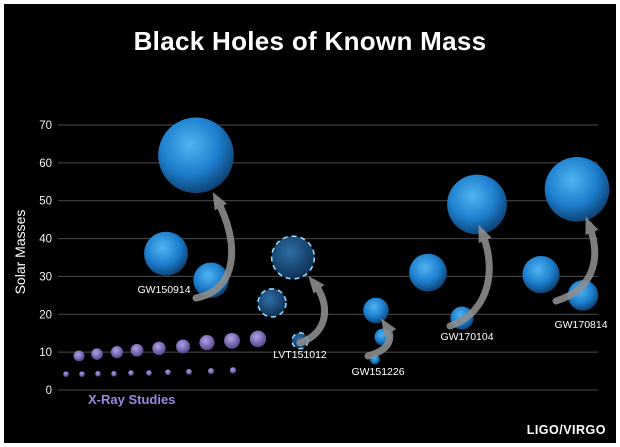 The height and width of the screenshot is (447, 620). What do you see at coordinates (300, 355) in the screenshot?
I see `event-label: LVT151012` at bounding box center [300, 355].